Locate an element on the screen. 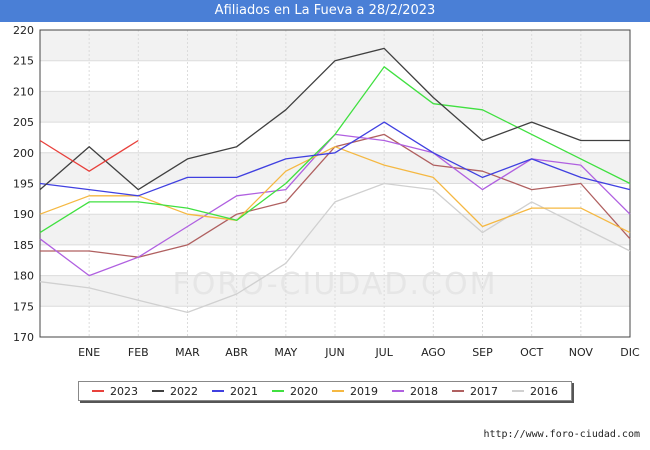 This screenshot has width=650, height=450. x-tick-label: OCT is located at coordinates (531, 352).